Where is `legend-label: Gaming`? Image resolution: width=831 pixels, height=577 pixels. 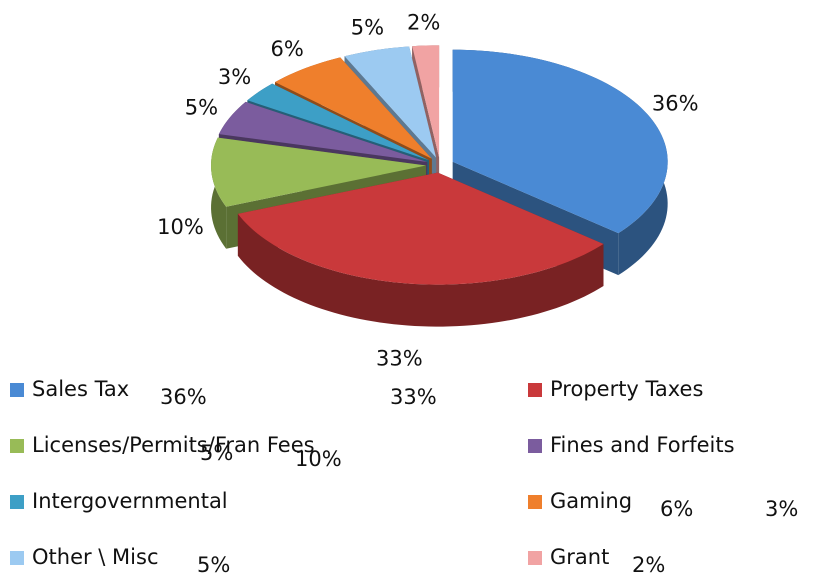 legend-label: Gaming is located at coordinates (591, 501).